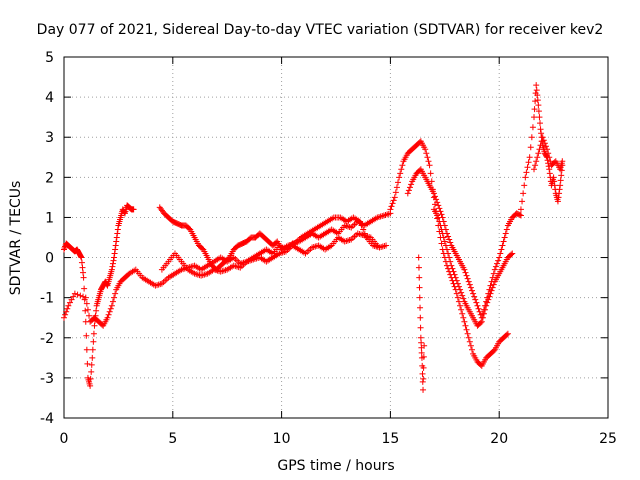 The image size is (640, 480). Describe the element at coordinates (473, 267) in the screenshot. I see `series-trace-g` at that location.